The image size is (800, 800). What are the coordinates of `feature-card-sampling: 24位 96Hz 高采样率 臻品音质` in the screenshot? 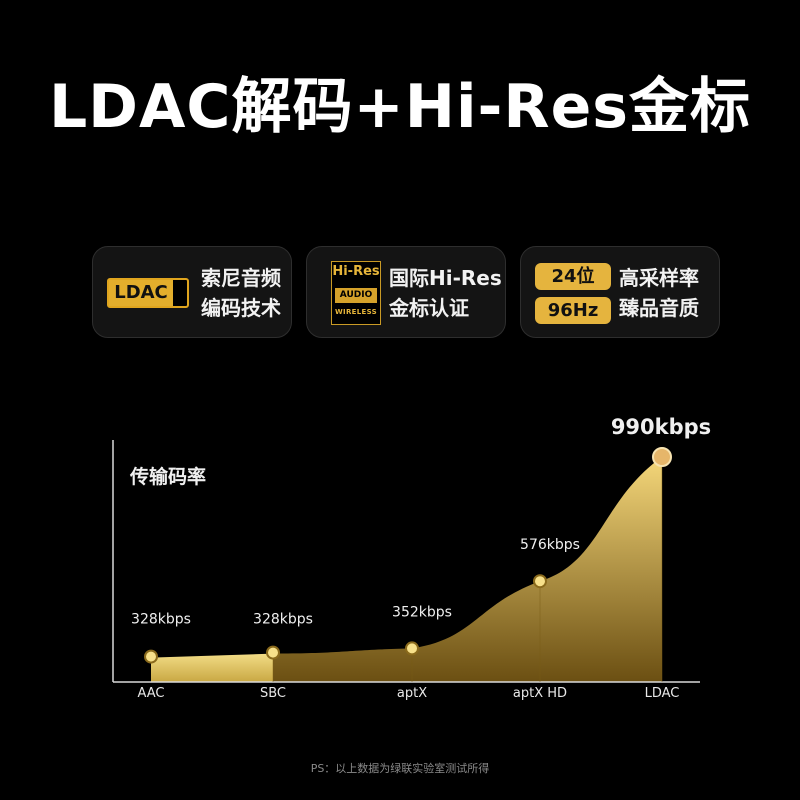 It's located at (620, 292).